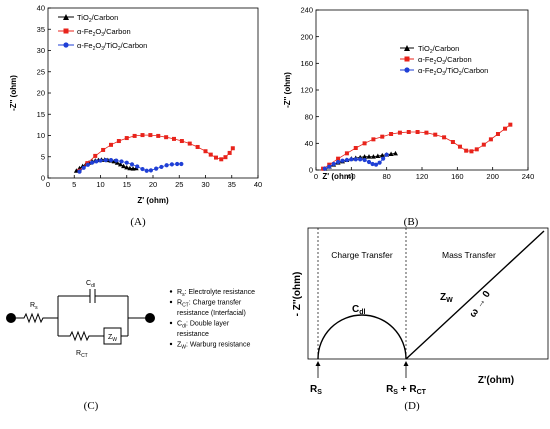 The height and width of the screenshot is (429, 550). I want to click on y-tick-label: 20, so click(41, 93).